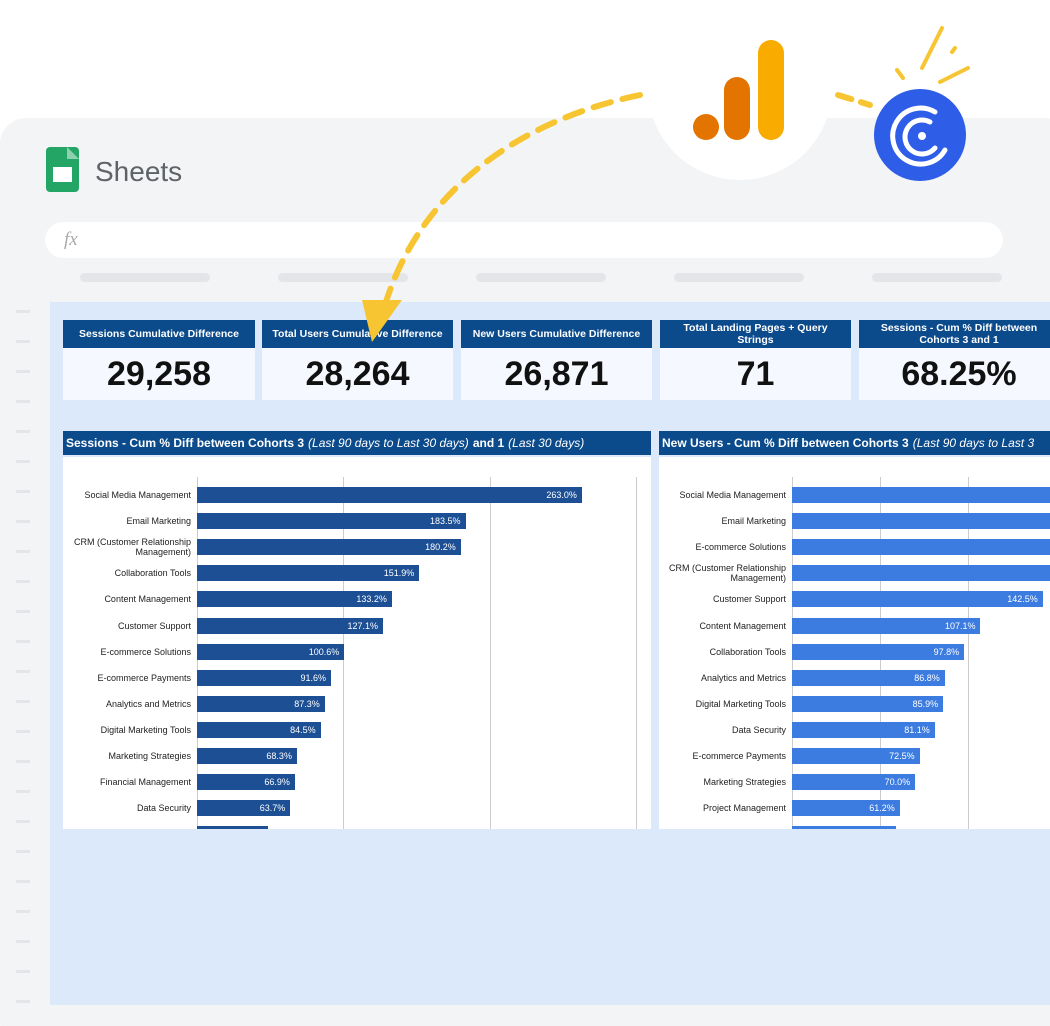 Image resolution: width=1050 pixels, height=1026 pixels. Describe the element at coordinates (145, 651) in the screenshot. I see `category-label: E-commerce Solutions` at that location.